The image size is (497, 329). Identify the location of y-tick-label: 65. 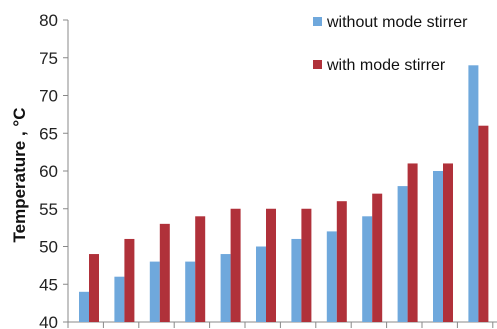
(48, 133).